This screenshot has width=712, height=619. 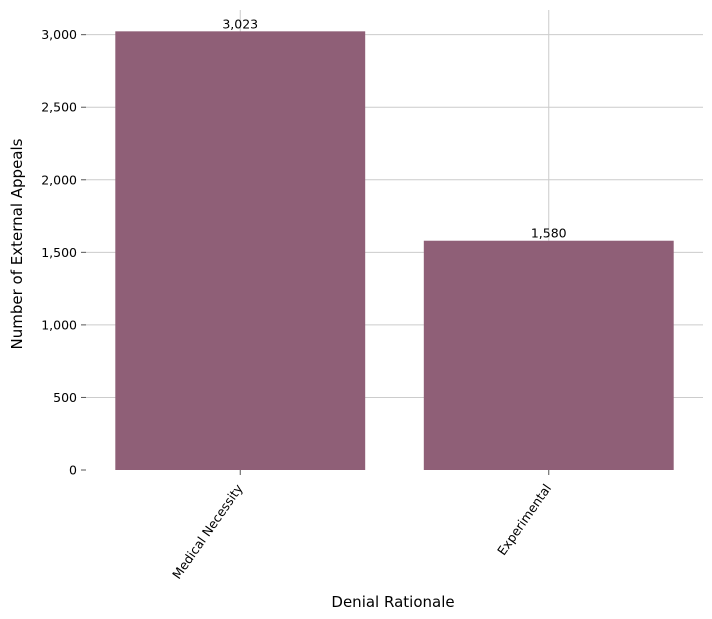 I want to click on y-tick-label: 1,000, so click(x=59, y=324).